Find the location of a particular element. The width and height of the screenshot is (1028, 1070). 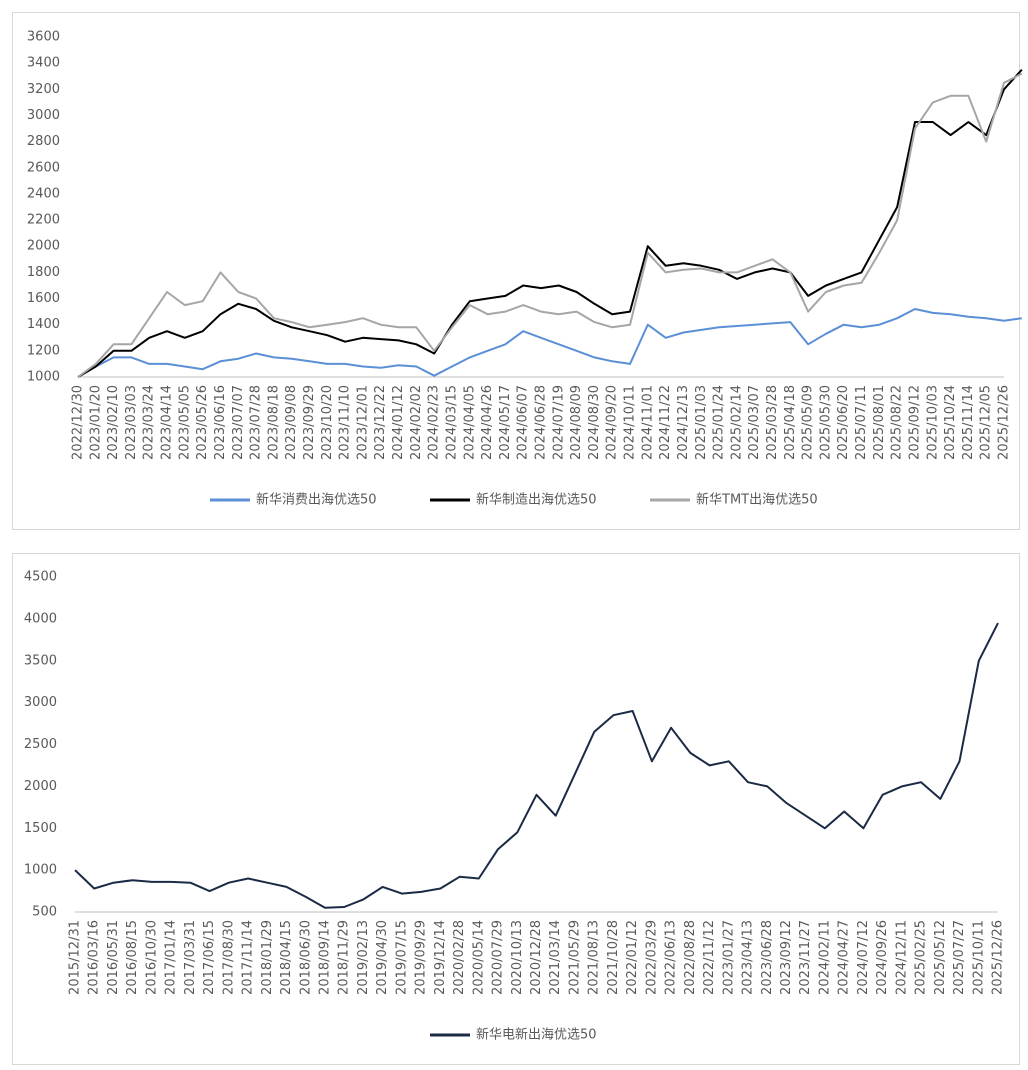

x-tick-label: 2023/09/29 is located at coordinates (309, 422).